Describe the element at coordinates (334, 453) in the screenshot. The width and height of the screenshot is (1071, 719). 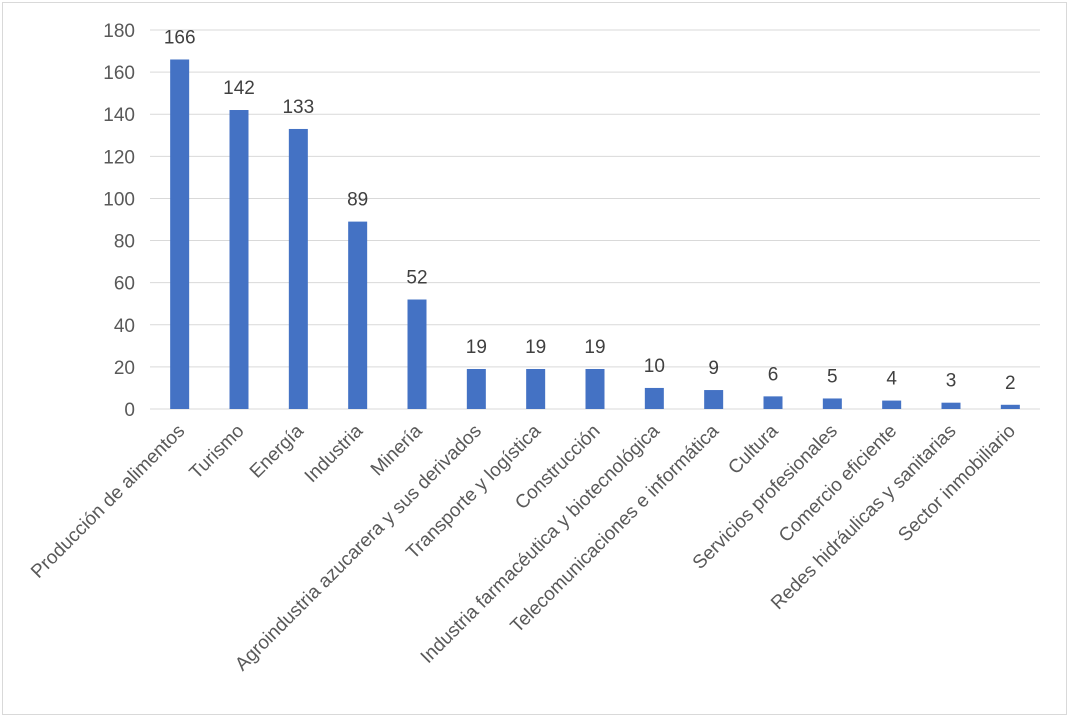
I see `x-category-label: Industria` at that location.